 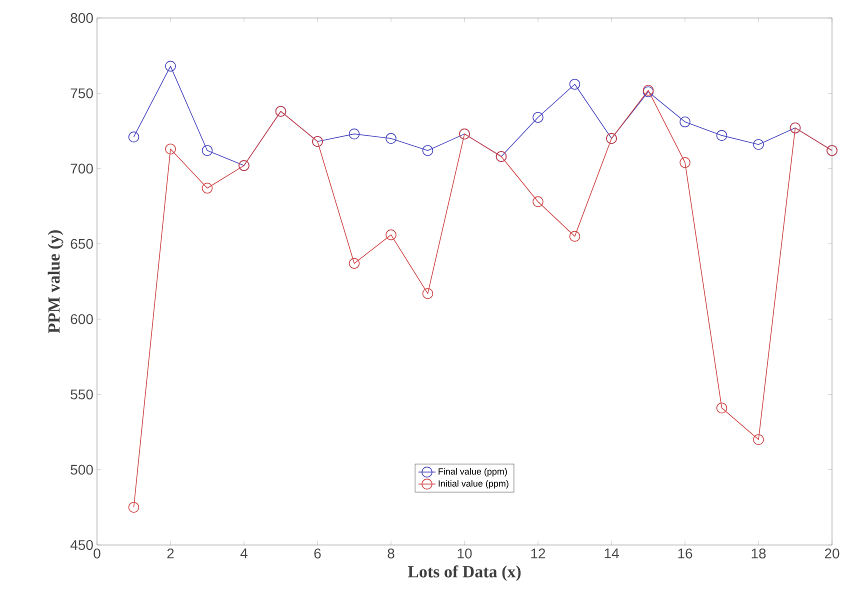 What do you see at coordinates (244, 553) in the screenshot?
I see `x-tick-label: 4` at bounding box center [244, 553].